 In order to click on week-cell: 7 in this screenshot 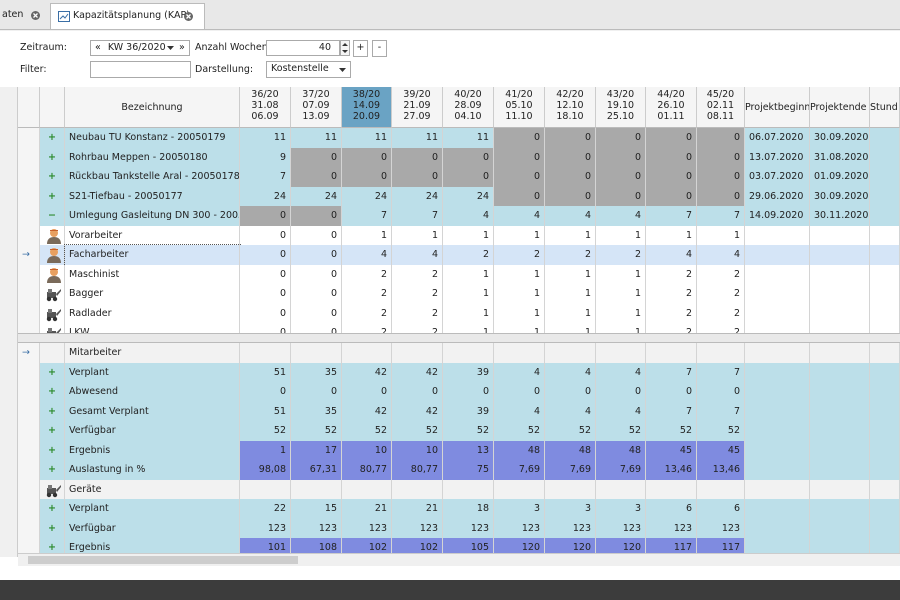, I will do `click(721, 411)`.